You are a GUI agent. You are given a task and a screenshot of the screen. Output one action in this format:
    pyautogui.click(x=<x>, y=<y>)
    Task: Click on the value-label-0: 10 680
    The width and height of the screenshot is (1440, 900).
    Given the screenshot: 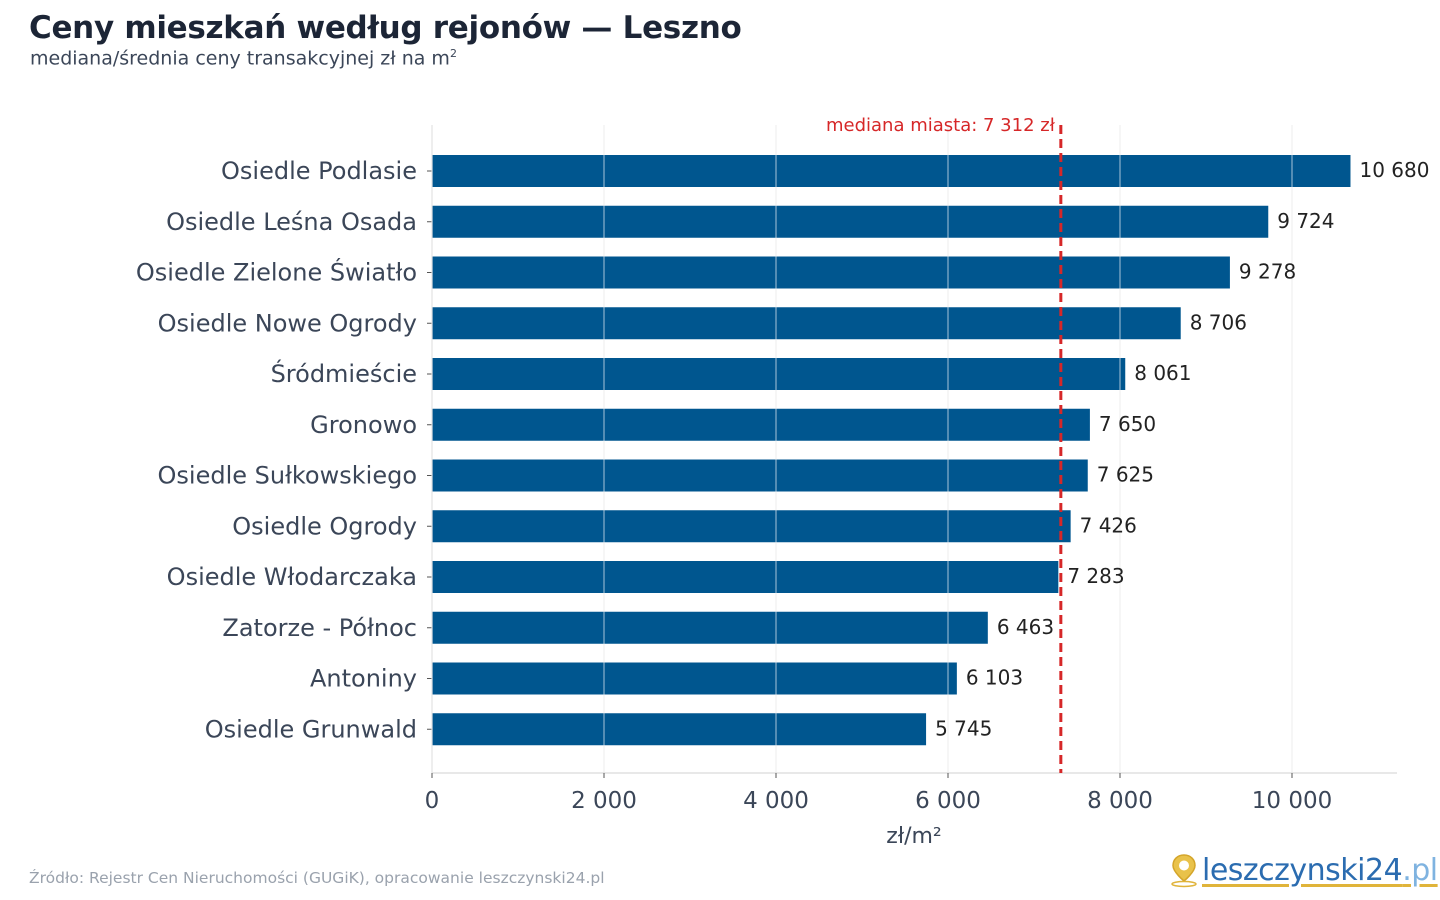 What is the action you would take?
    pyautogui.click(x=1394, y=170)
    